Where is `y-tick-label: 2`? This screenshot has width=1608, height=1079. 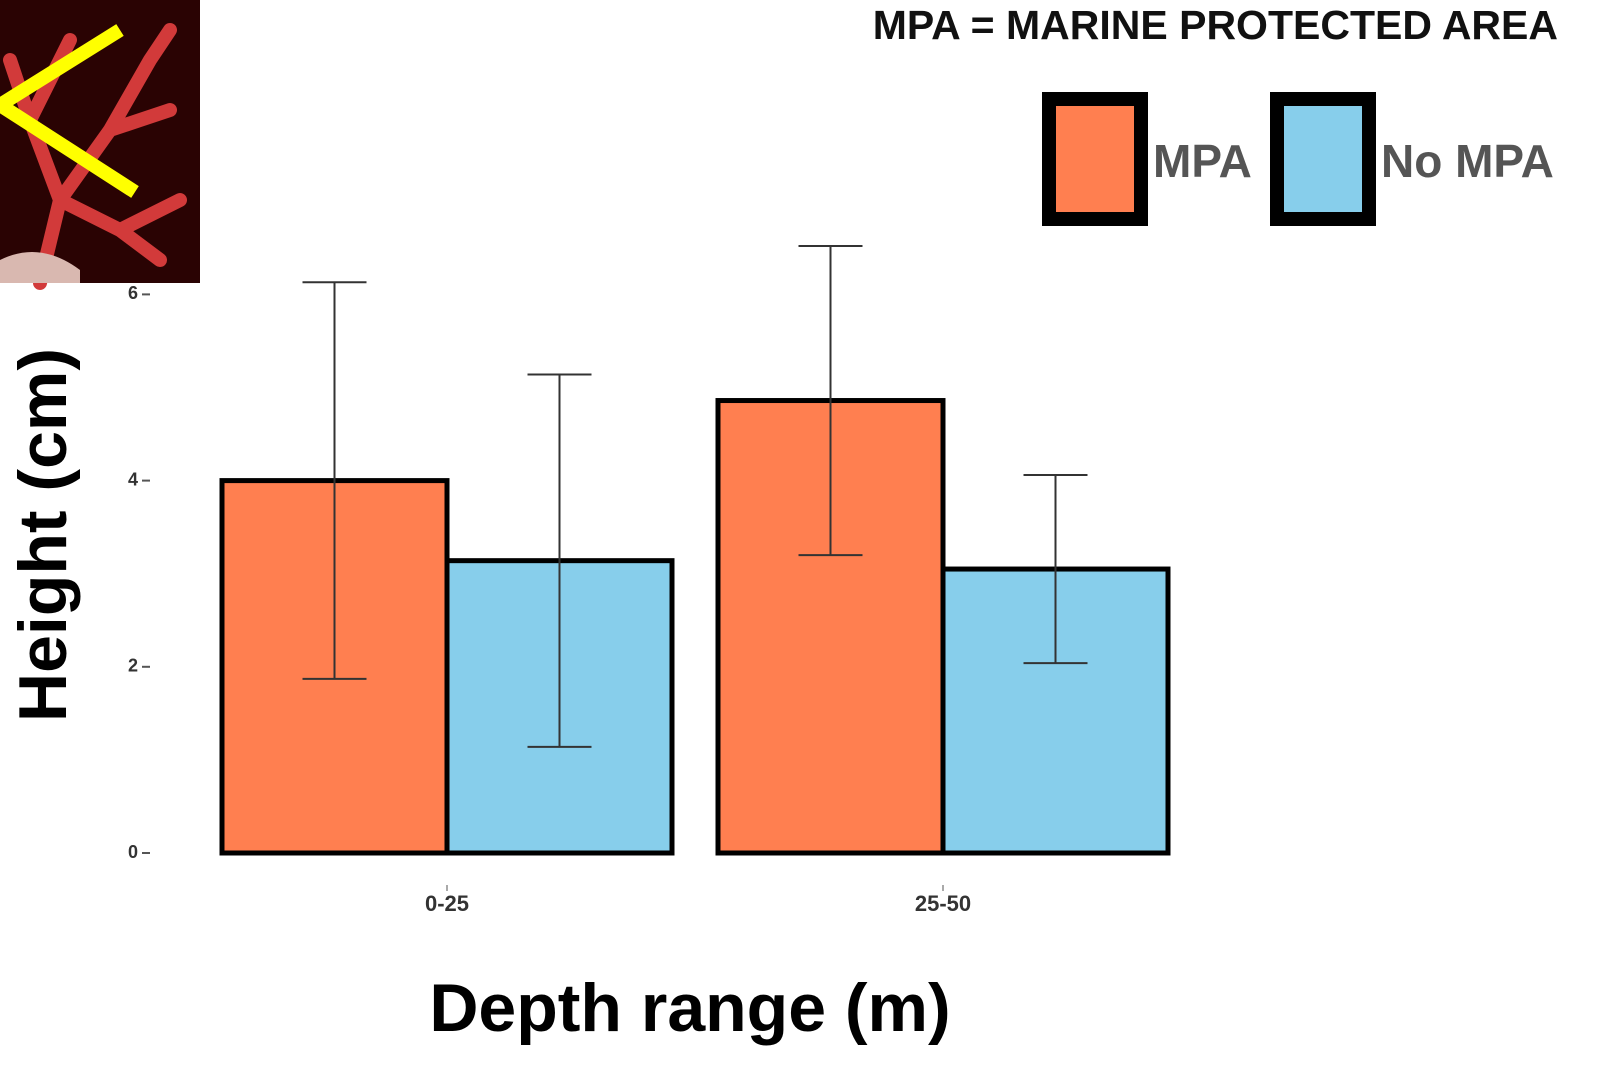 y-tick-label: 2 is located at coordinates (133, 666).